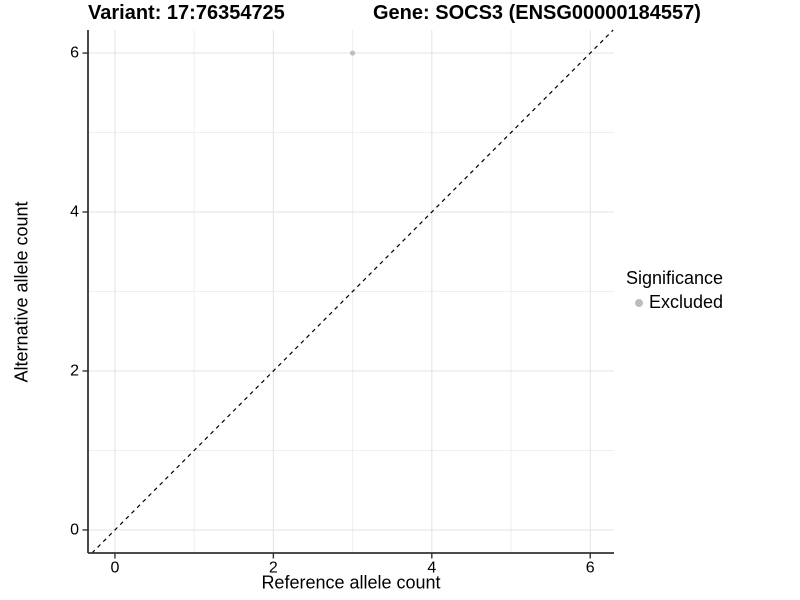  I want to click on x-tick-label: 4, so click(431, 567).